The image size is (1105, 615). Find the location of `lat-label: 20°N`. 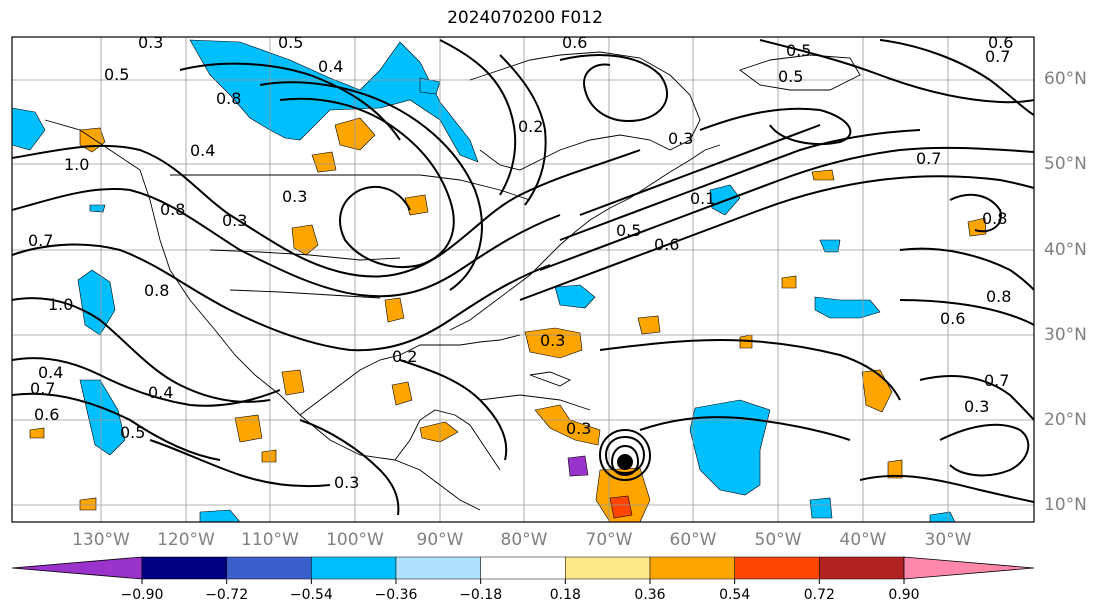

lat-label: 20°N is located at coordinates (1065, 420).